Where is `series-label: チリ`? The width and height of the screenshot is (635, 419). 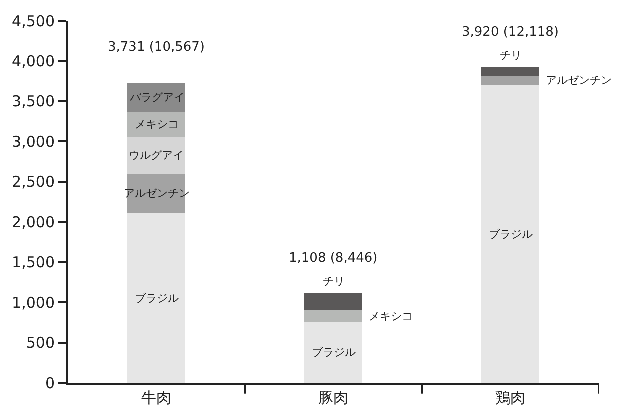 series-label: チリ is located at coordinates (511, 55).